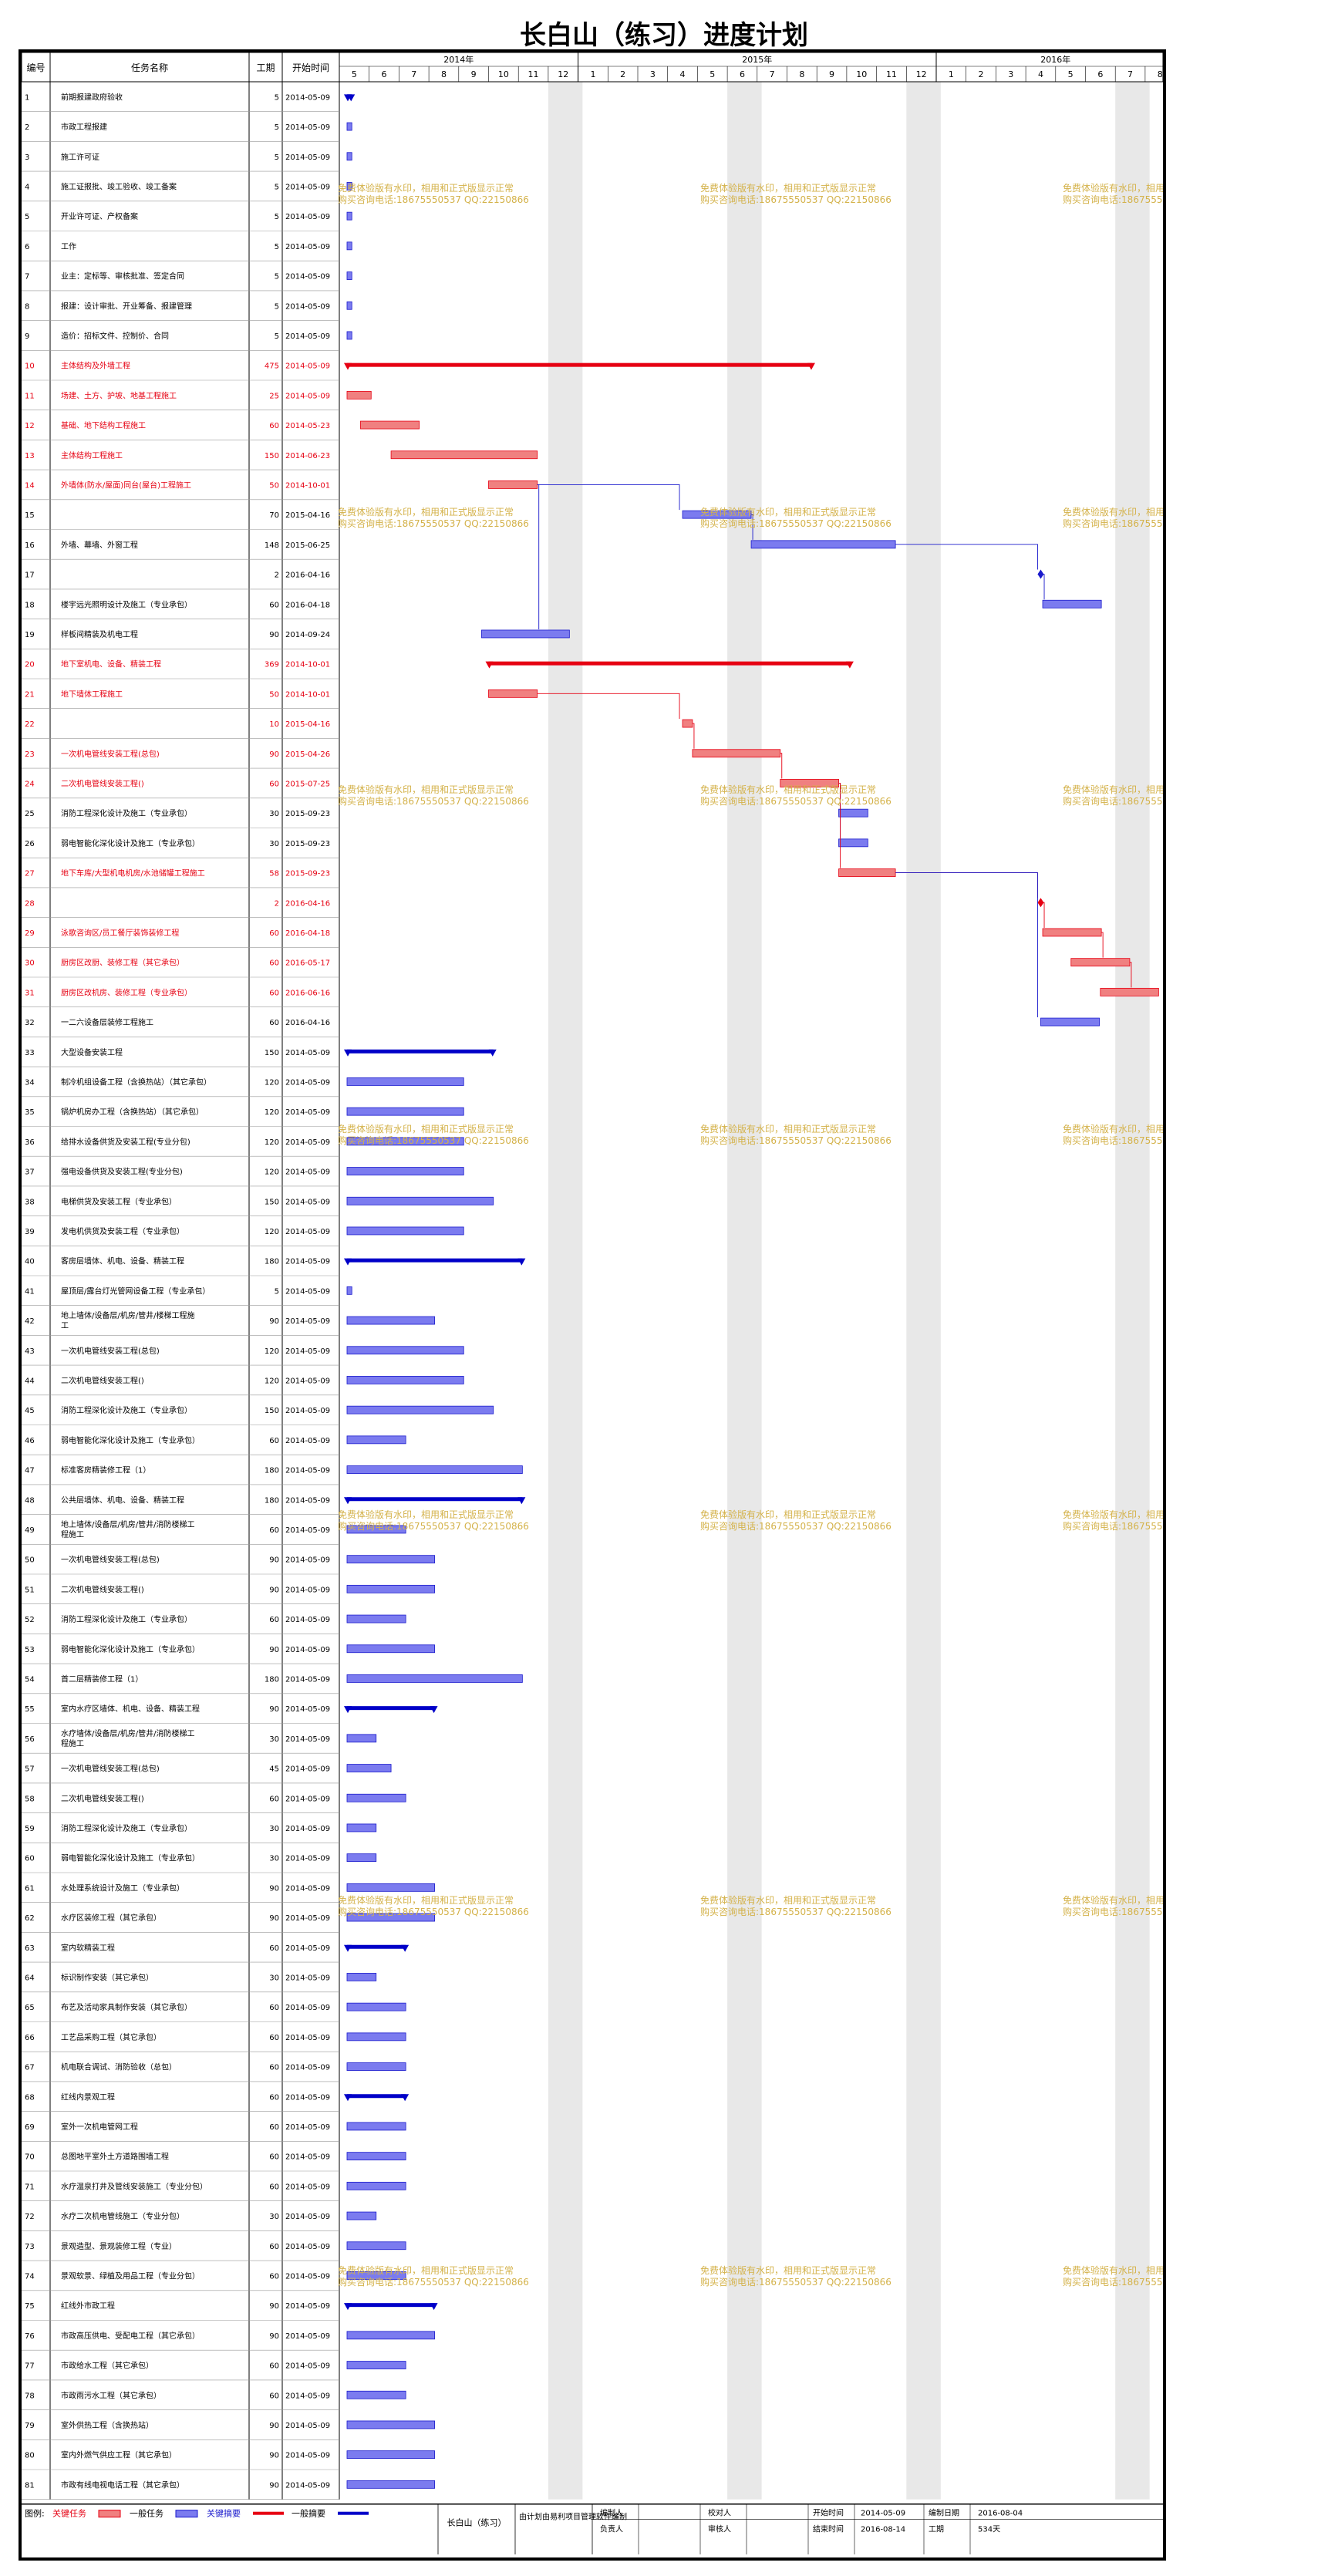  Describe the element at coordinates (27, 157) in the screenshot. I see `task-id: 3` at that location.